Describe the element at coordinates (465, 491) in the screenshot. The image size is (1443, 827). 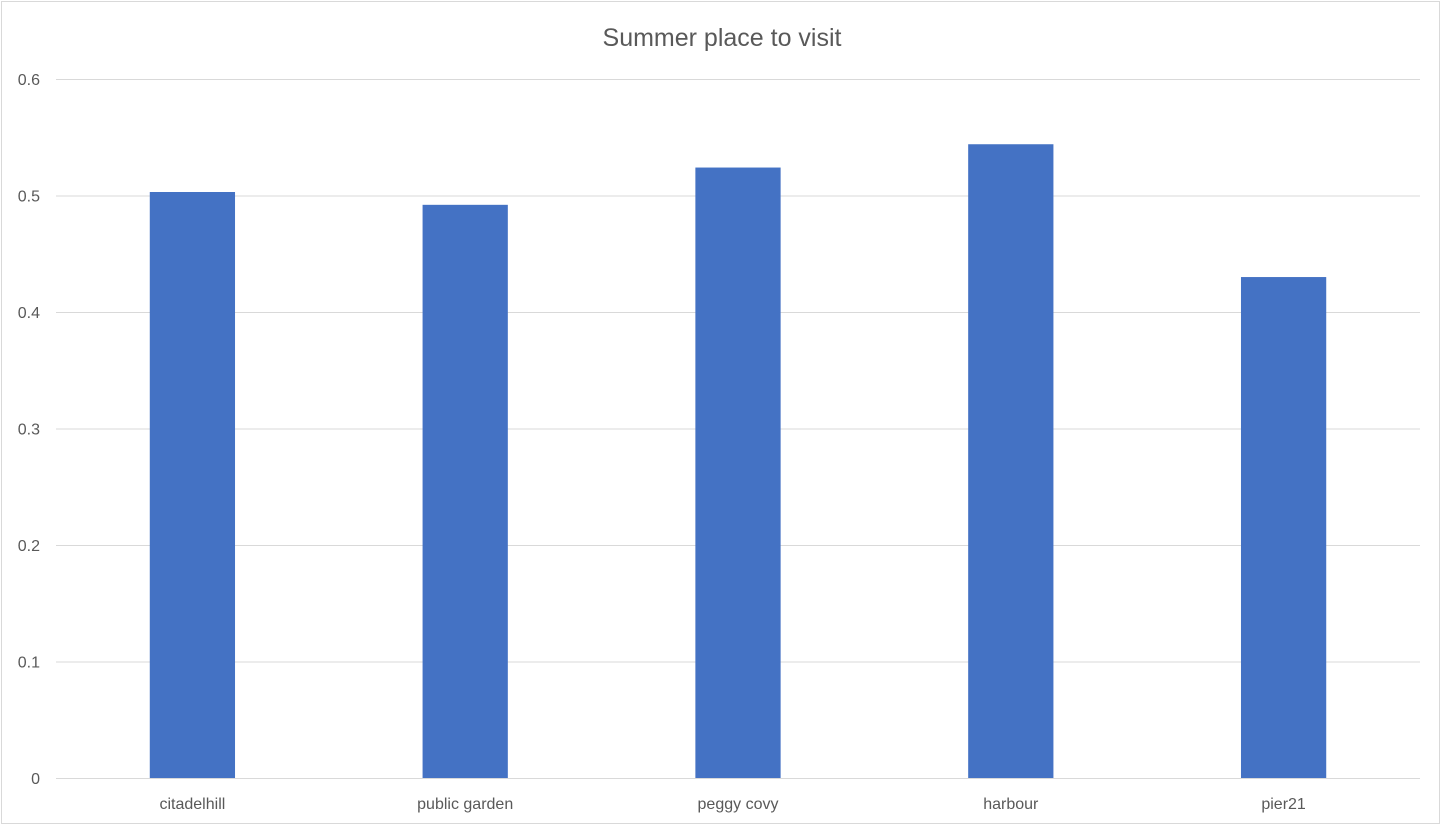
I see `bar-public-garden` at that location.